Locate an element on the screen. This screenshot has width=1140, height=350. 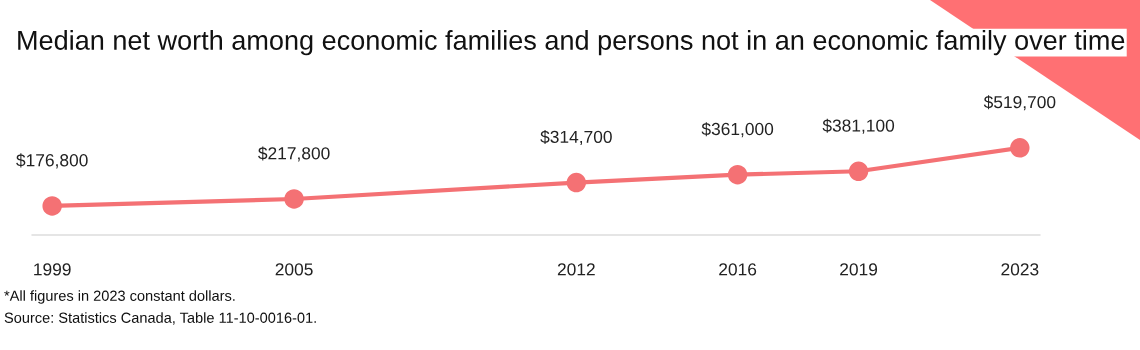
x-tick-label: 2005 is located at coordinates (294, 269).